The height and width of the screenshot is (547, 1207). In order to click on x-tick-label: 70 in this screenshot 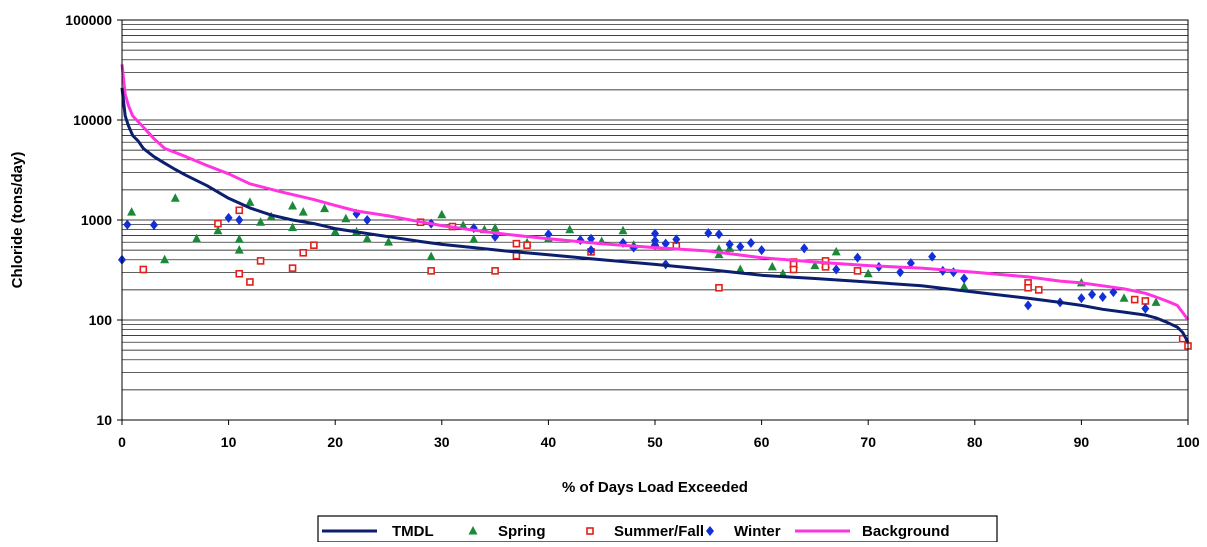, I will do `click(868, 442)`.